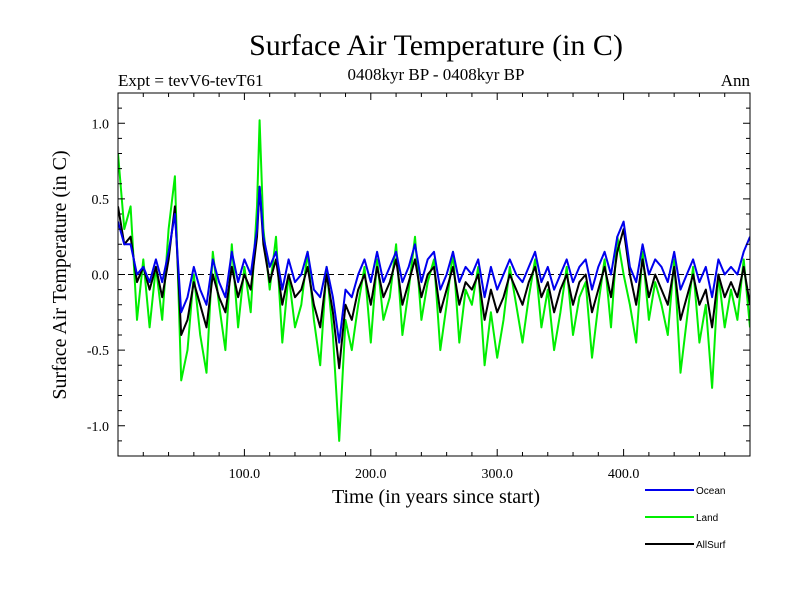 This screenshot has width=800, height=600. Describe the element at coordinates (98, 351) in the screenshot. I see `y-tick-label: -0.5` at that location.